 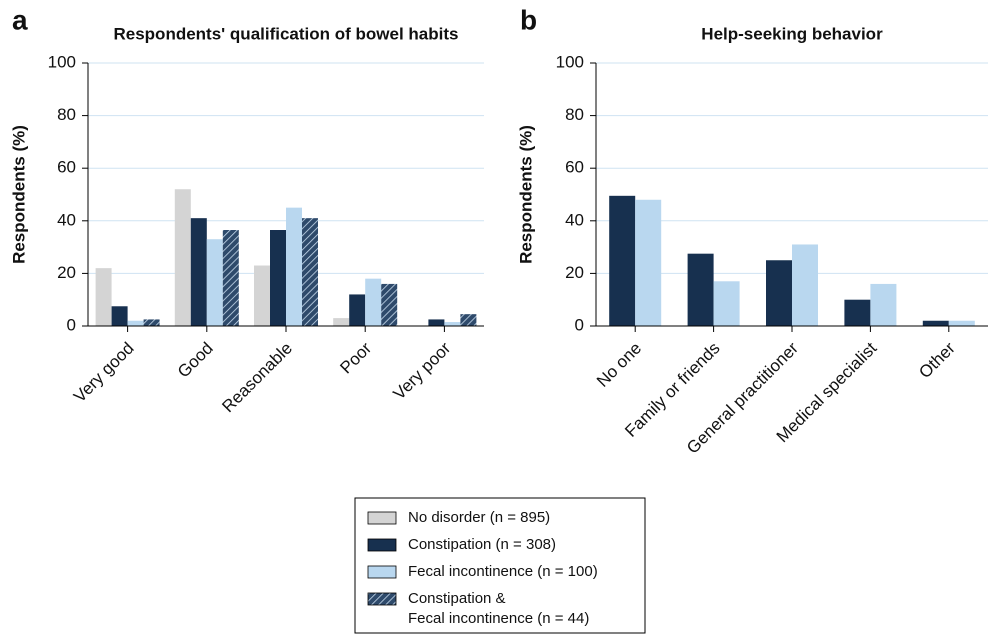 I want to click on legend-label-line: Constipation &, so click(x=457, y=598).